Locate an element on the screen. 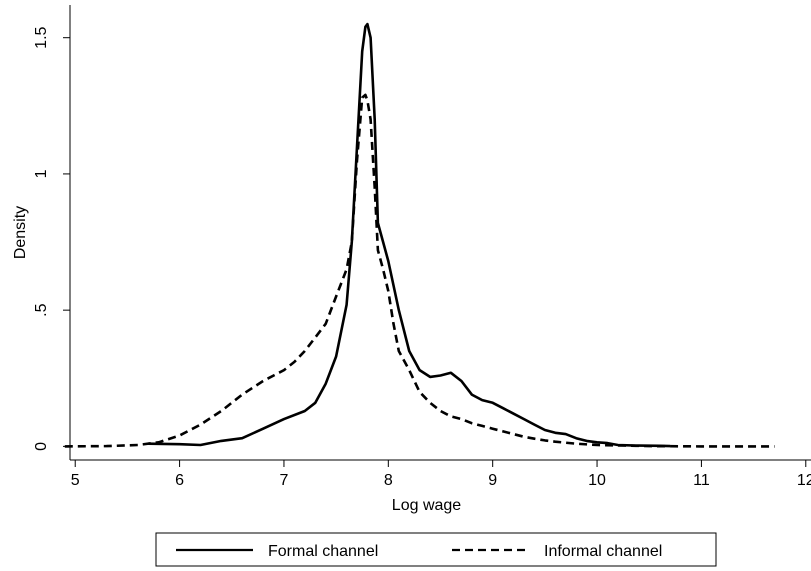 This screenshot has height=571, width=811. y-tick-label: 1 is located at coordinates (41, 173).